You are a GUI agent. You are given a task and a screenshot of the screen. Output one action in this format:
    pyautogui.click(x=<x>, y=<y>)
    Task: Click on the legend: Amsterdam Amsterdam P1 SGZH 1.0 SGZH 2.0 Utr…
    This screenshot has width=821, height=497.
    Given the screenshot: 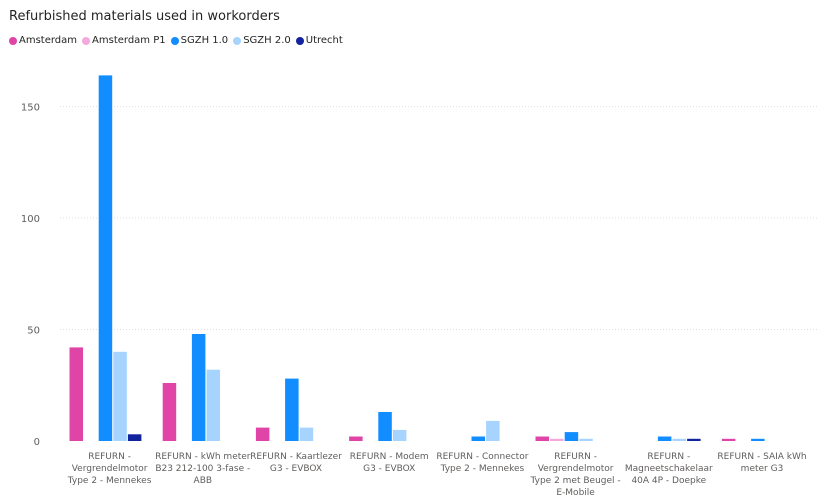 What is the action you would take?
    pyautogui.click(x=178, y=40)
    